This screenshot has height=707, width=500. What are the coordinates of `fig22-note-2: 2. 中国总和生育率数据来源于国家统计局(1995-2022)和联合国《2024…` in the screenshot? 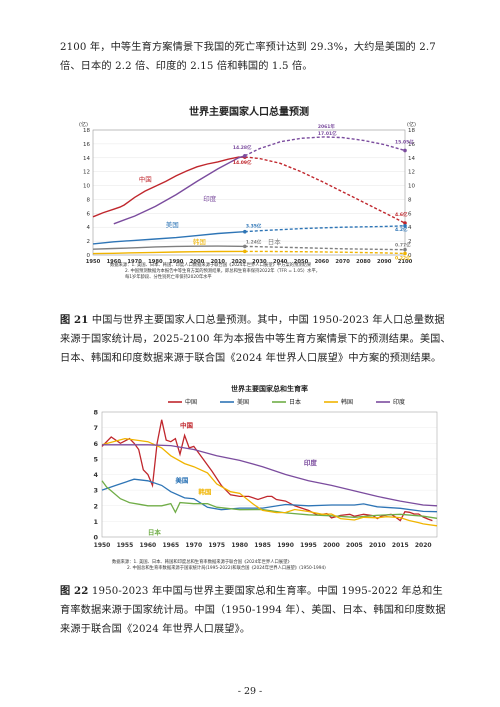 It's located at (226, 568).